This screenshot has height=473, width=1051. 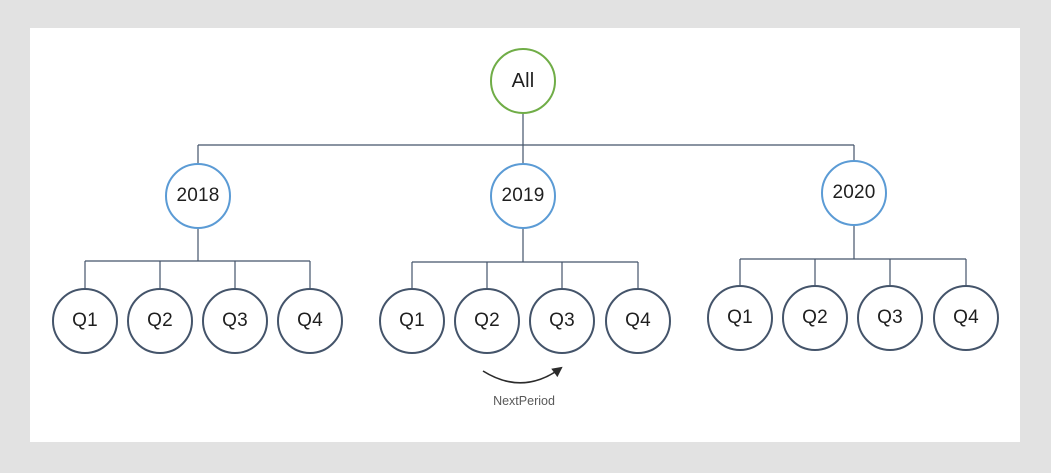 I want to click on year-node-2019: 2019, so click(x=523, y=196).